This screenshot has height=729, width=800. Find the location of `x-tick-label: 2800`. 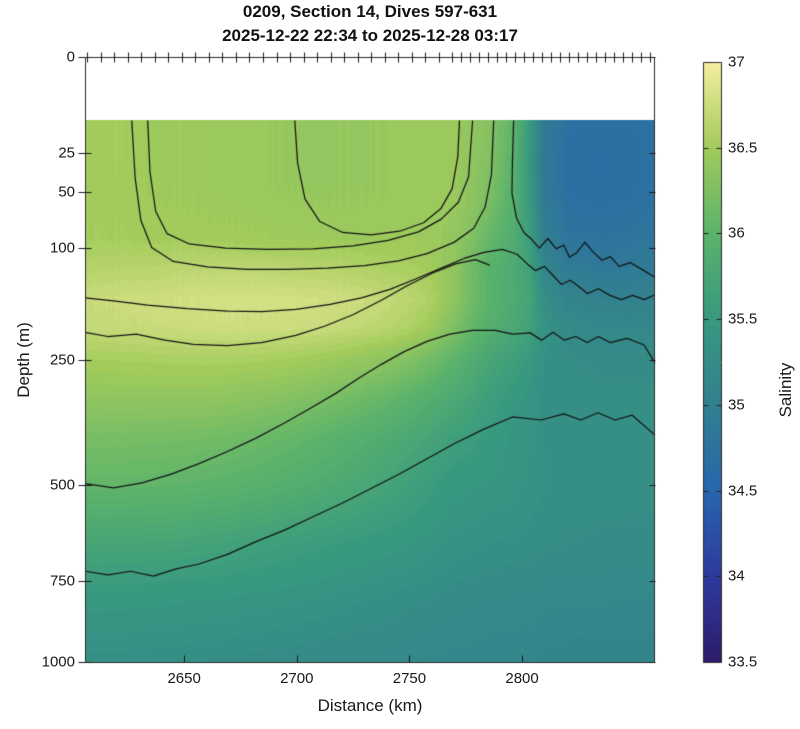

x-tick-label: 2800 is located at coordinates (522, 678).